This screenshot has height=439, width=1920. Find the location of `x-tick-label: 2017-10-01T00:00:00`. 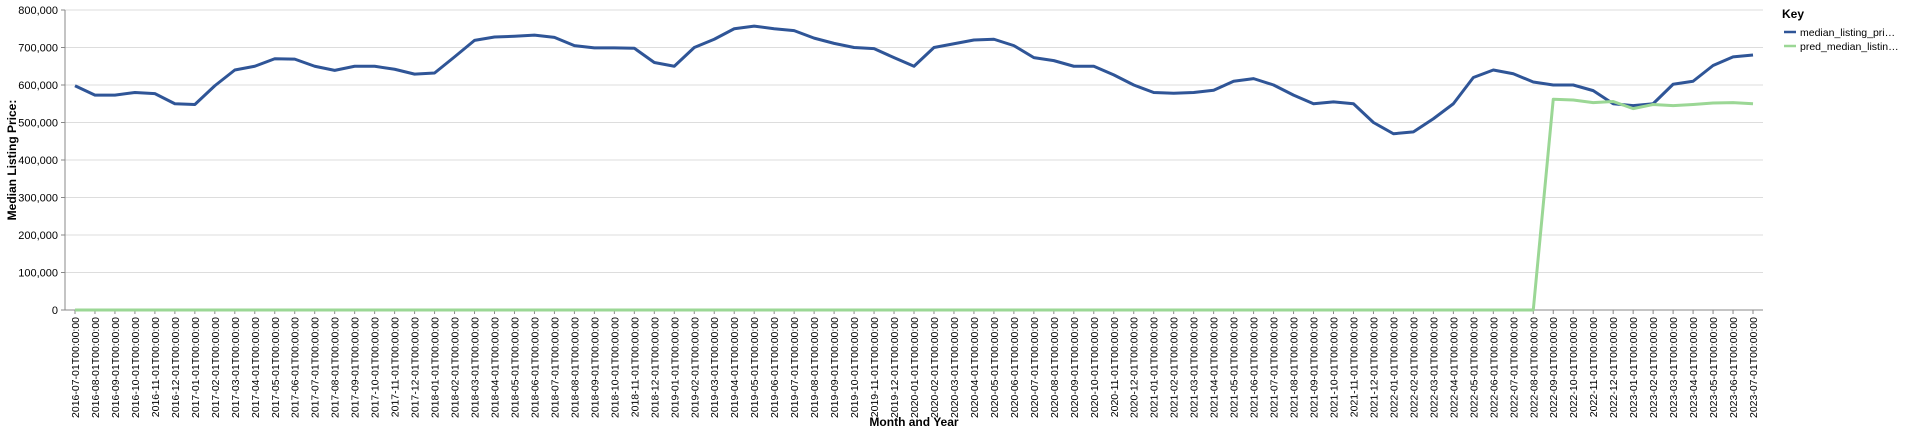

x-tick-label: 2017-10-01T00:00:00 is located at coordinates (376, 367).